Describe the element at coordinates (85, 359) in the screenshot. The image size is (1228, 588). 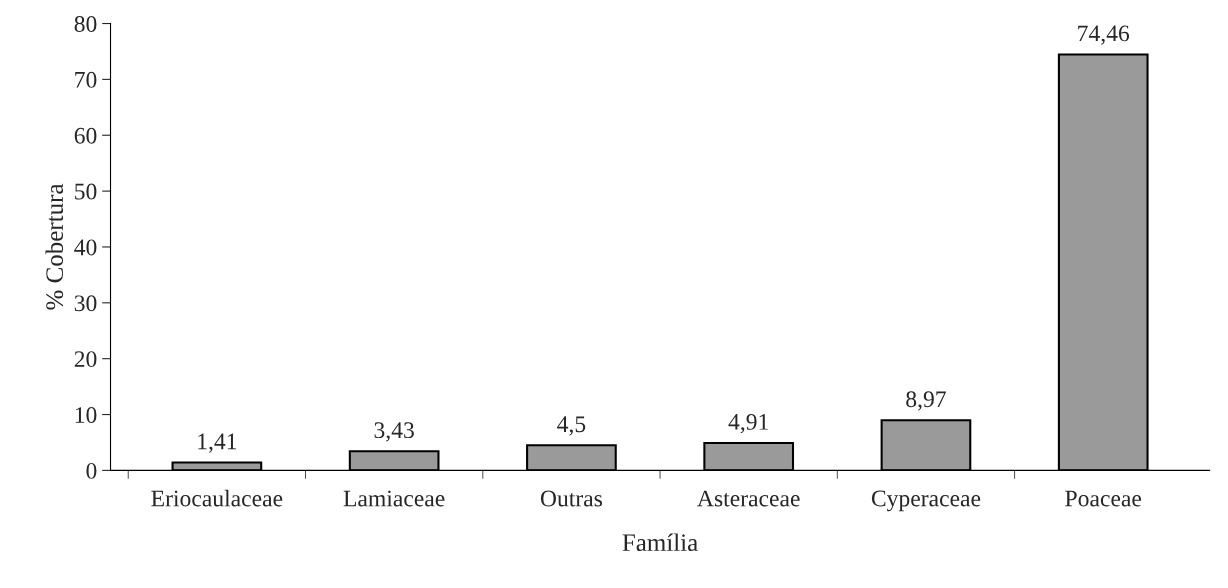
I see `y-tick-label: 20` at that location.